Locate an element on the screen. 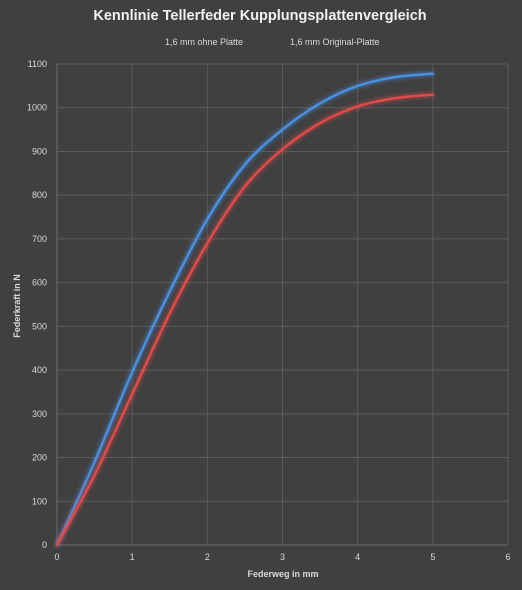  legend: 1,6 mm ohne Platte 1,6 mm Original-Platte is located at coordinates (259, 42).